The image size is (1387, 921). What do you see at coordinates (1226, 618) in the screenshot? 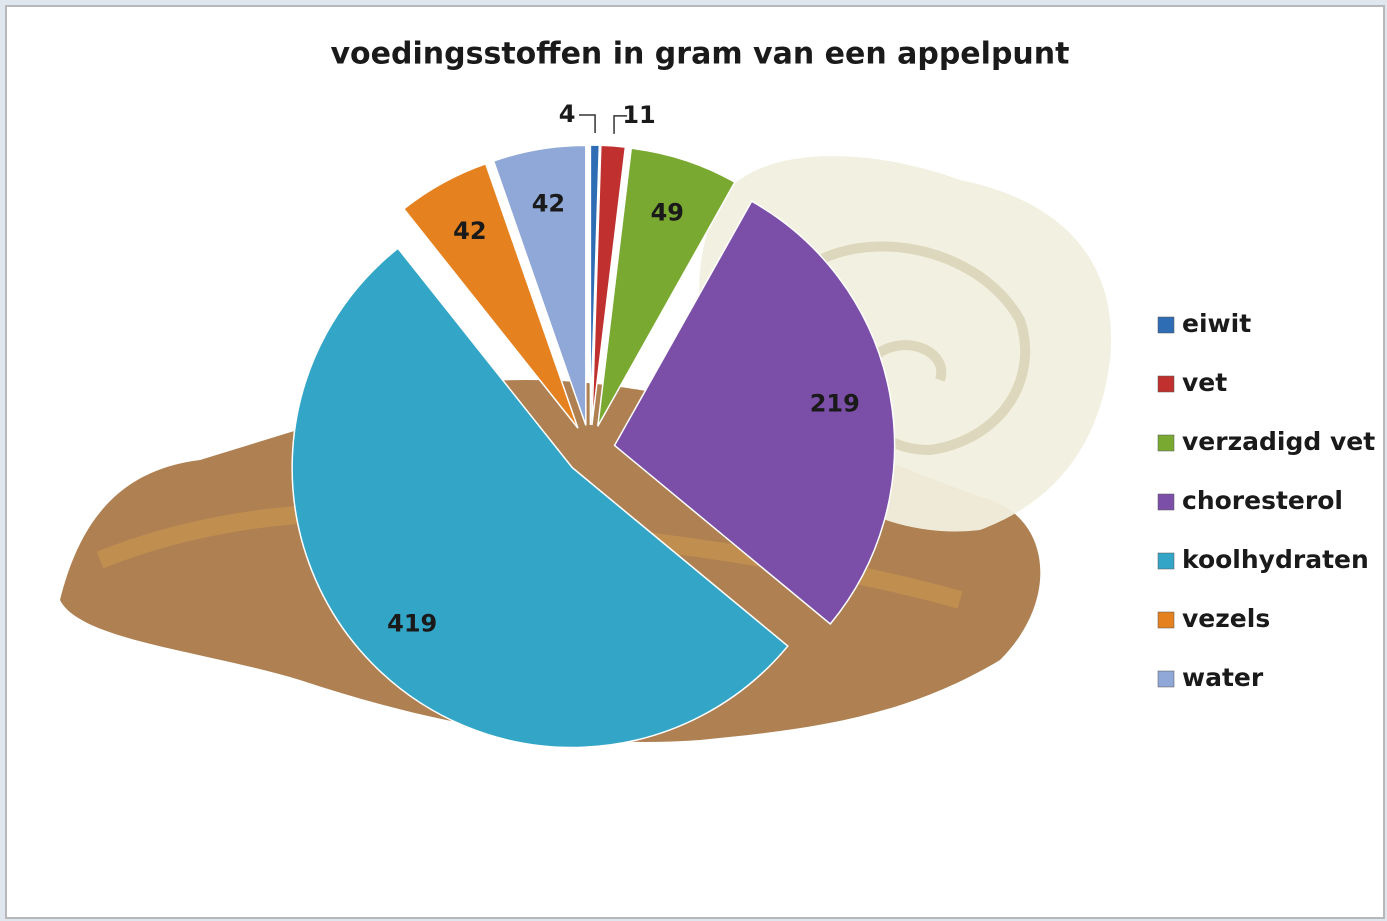
I see `legend-label: vezels` at bounding box center [1226, 618].